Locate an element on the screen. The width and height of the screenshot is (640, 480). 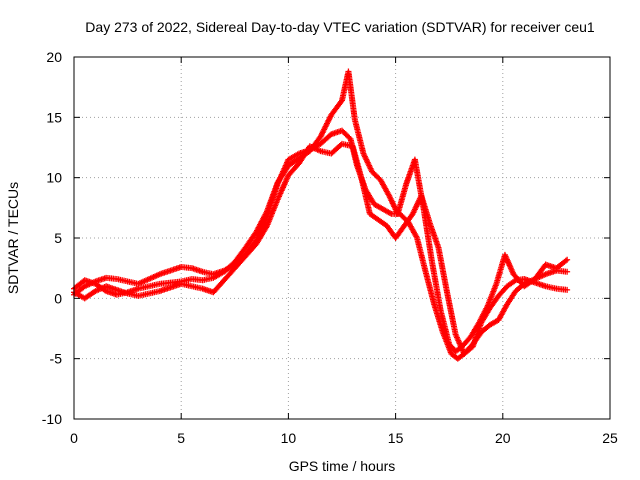
y-tick-label: 0 is located at coordinates (58, 298).